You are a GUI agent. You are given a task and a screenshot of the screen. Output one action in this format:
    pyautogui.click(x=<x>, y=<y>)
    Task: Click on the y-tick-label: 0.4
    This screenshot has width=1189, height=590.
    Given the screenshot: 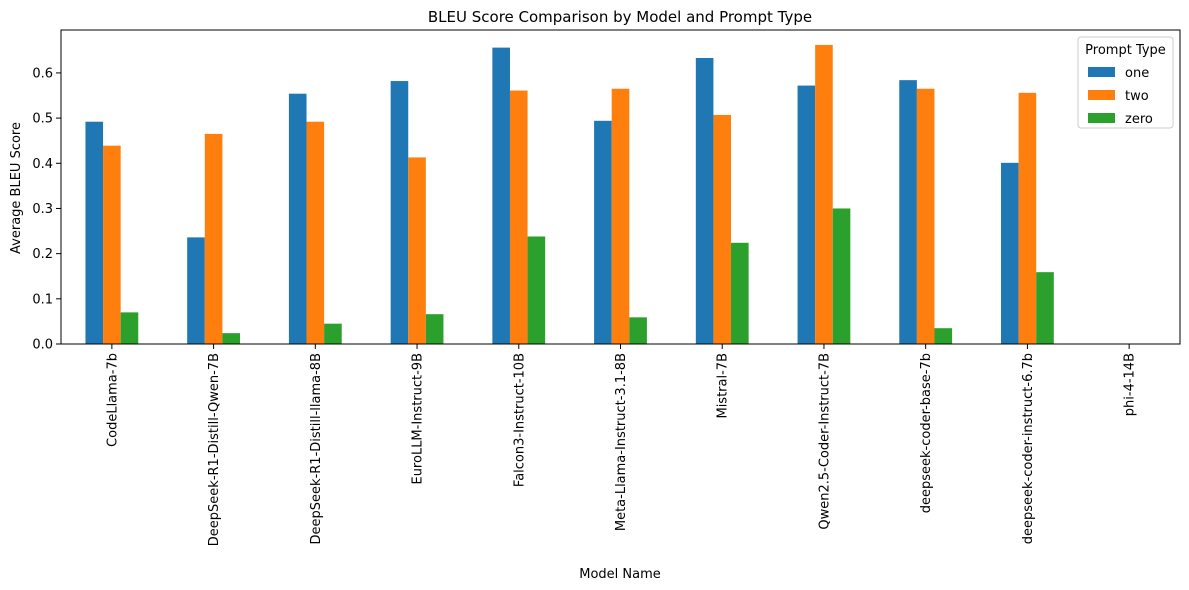 What is the action you would take?
    pyautogui.click(x=42, y=164)
    